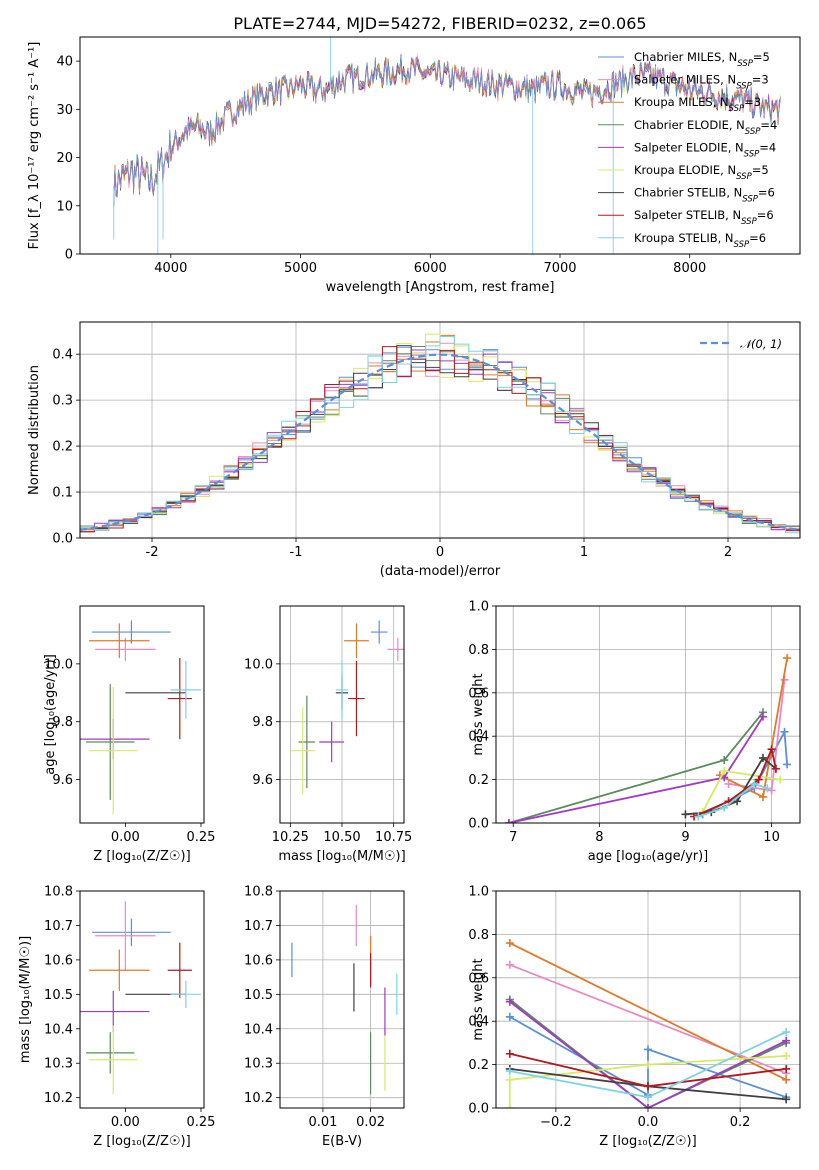 The image size is (819, 1170). What do you see at coordinates (64, 158) in the screenshot?
I see `y-tick-label: 20` at bounding box center [64, 158].